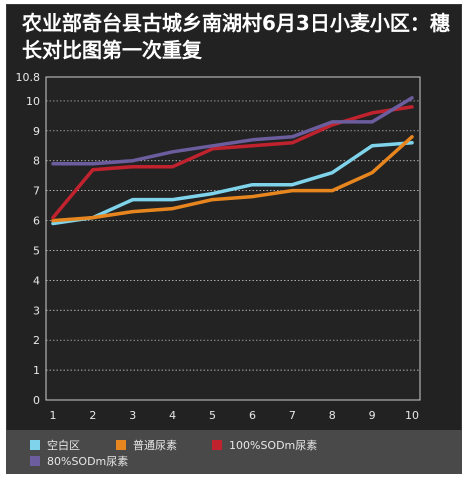  What do you see at coordinates (36, 250) in the screenshot?
I see `y-tick-label: 5` at bounding box center [36, 250].